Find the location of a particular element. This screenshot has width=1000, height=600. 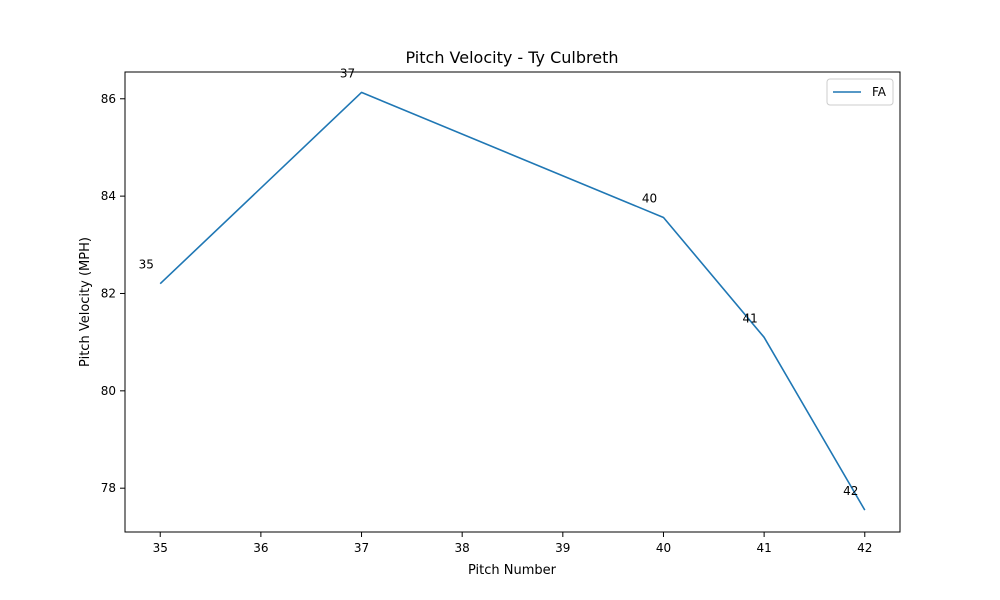

x-tick-label: 40 is located at coordinates (663, 548).